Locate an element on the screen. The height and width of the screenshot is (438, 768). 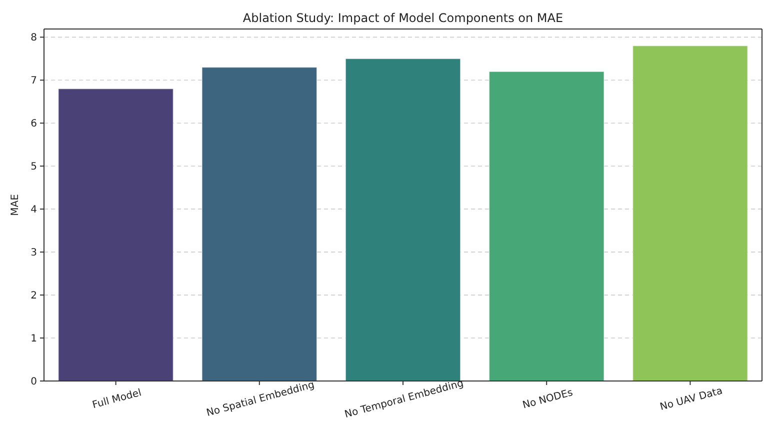
y-tick-label: 8 is located at coordinates (33, 38).